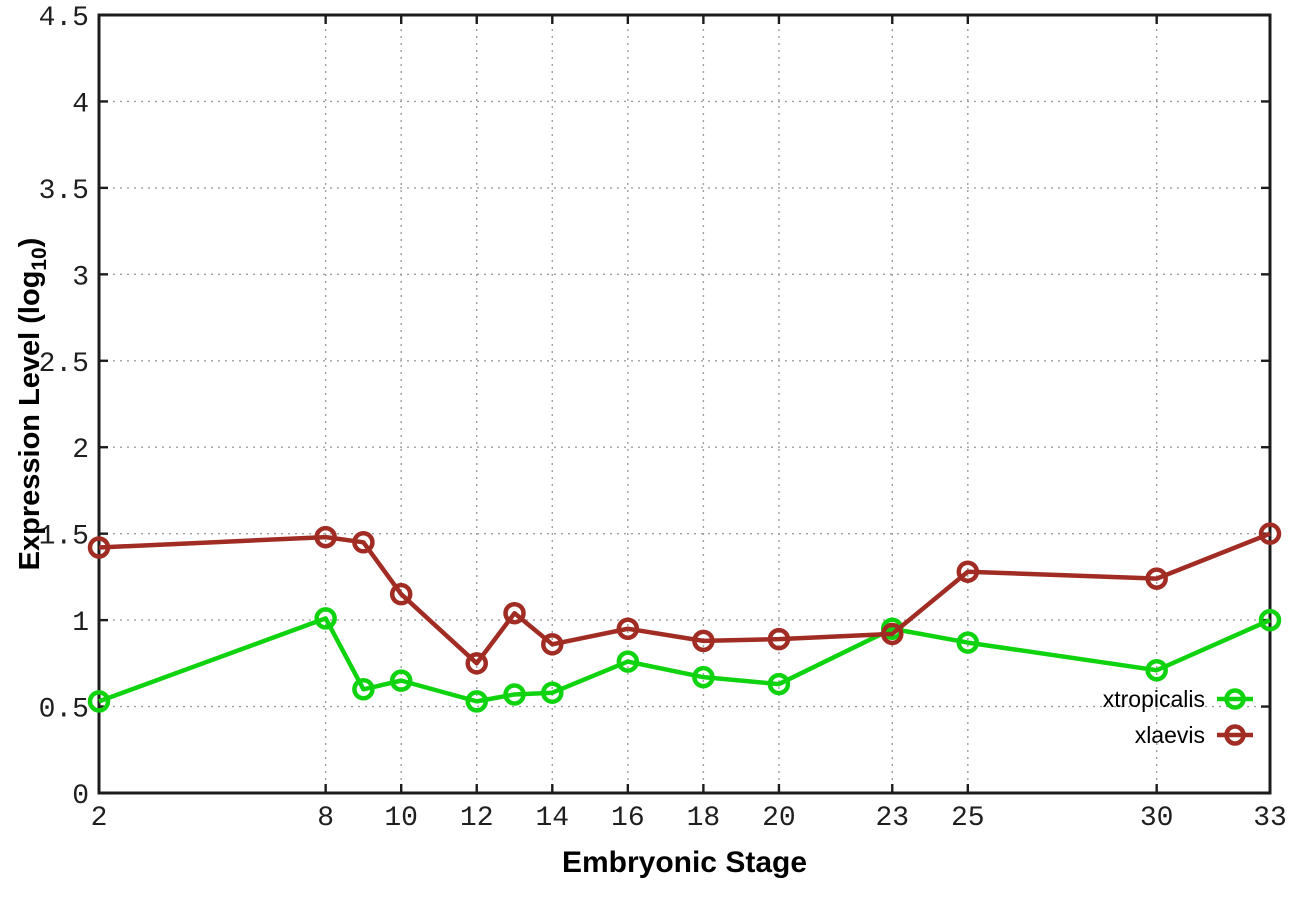  What do you see at coordinates (401, 818) in the screenshot?
I see `x-tick-label: 10` at bounding box center [401, 818].